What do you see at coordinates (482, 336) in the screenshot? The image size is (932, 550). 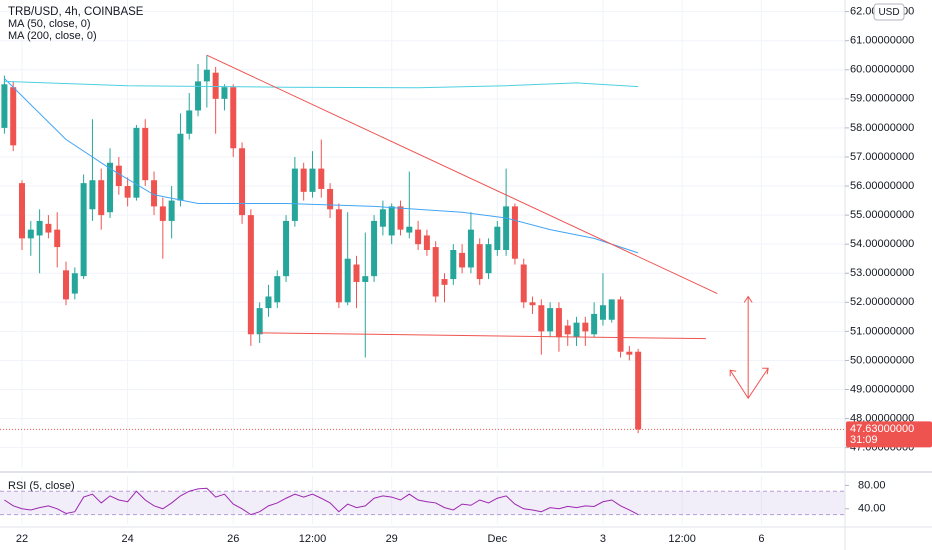 I see `trend-line` at bounding box center [482, 336].